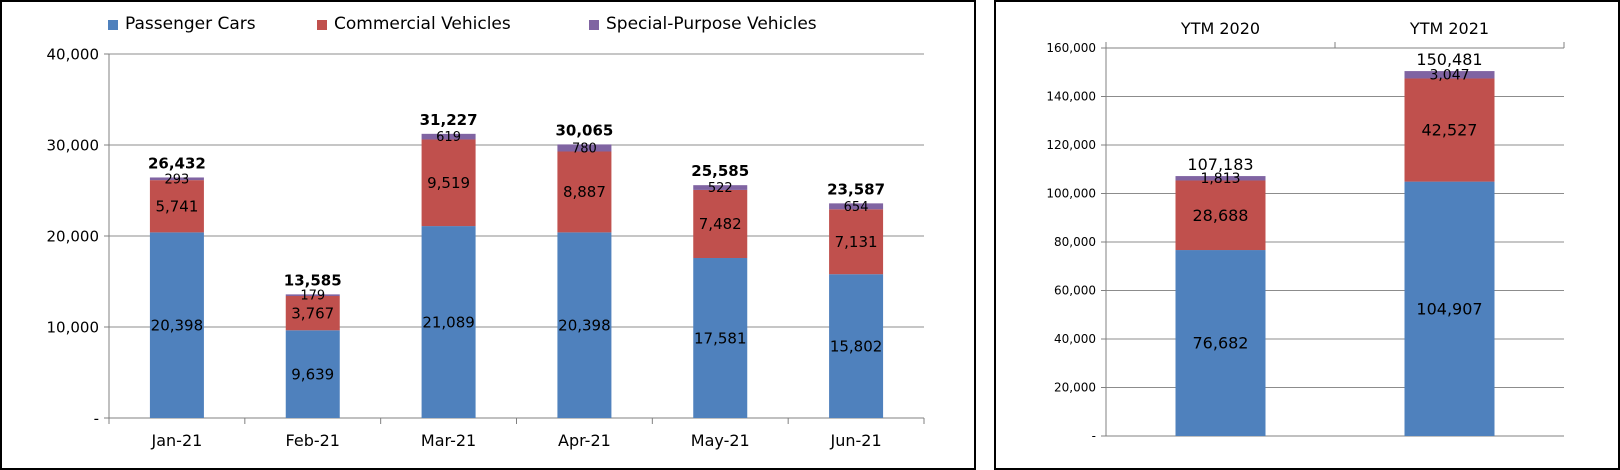  Describe the element at coordinates (177, 163) in the screenshot. I see `total-label: 26,432` at that location.